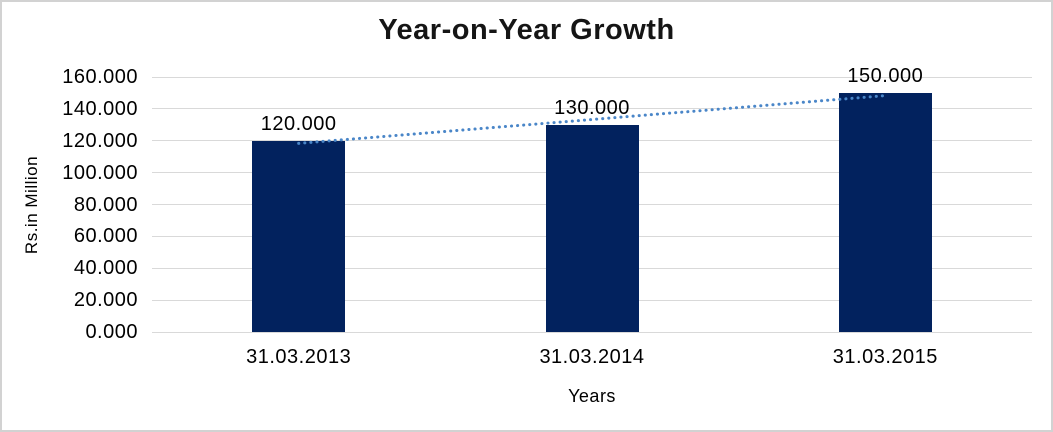  What do you see at coordinates (299, 236) in the screenshot?
I see `bar-31.03.2013` at bounding box center [299, 236].